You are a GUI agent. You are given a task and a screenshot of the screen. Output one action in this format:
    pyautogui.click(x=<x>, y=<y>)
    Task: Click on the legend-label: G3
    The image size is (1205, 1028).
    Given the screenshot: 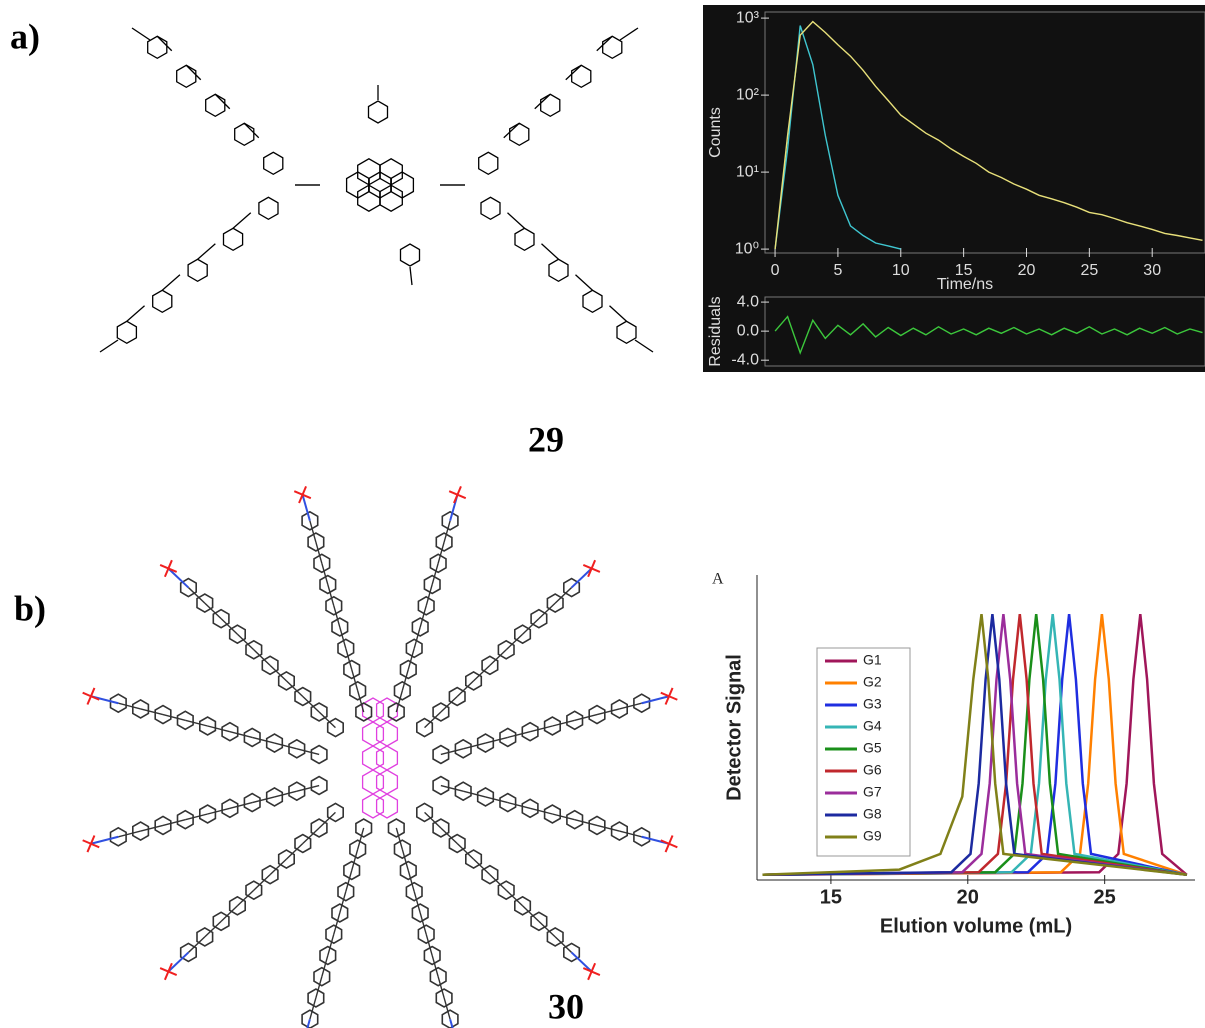 What is the action you would take?
    pyautogui.click(x=872, y=704)
    